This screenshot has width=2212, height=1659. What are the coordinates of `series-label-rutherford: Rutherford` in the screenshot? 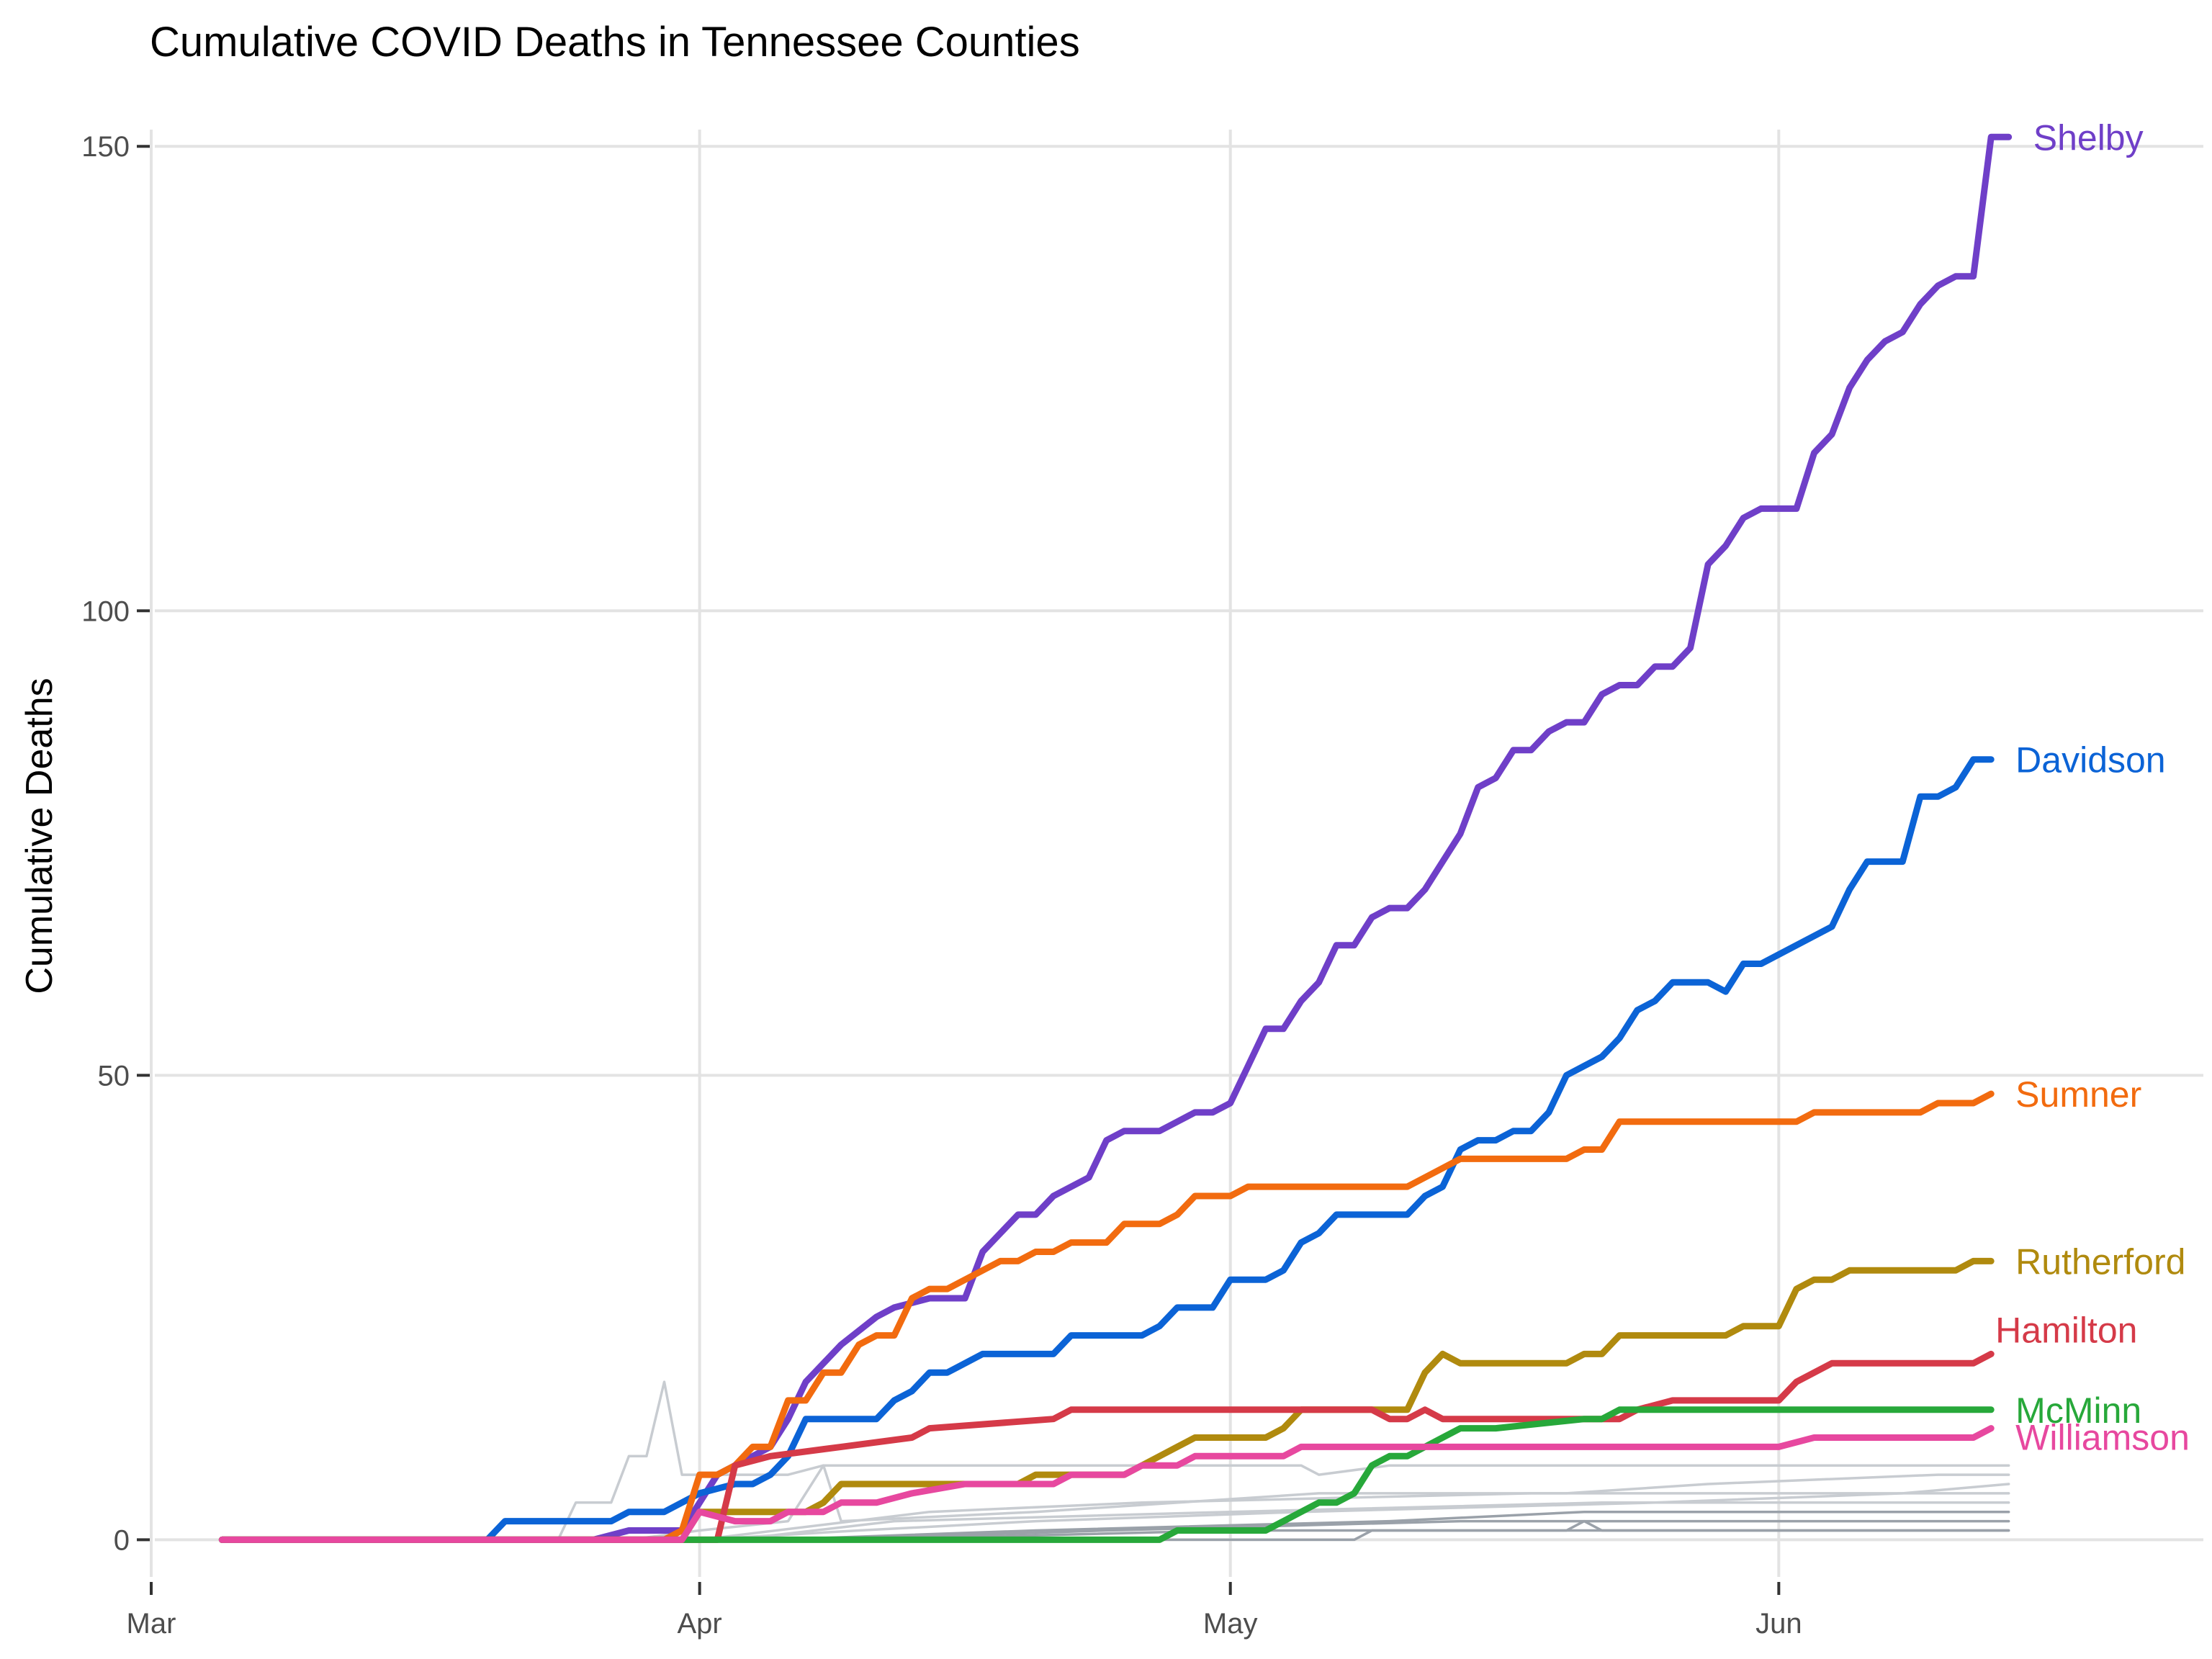 It's located at (2100, 1262).